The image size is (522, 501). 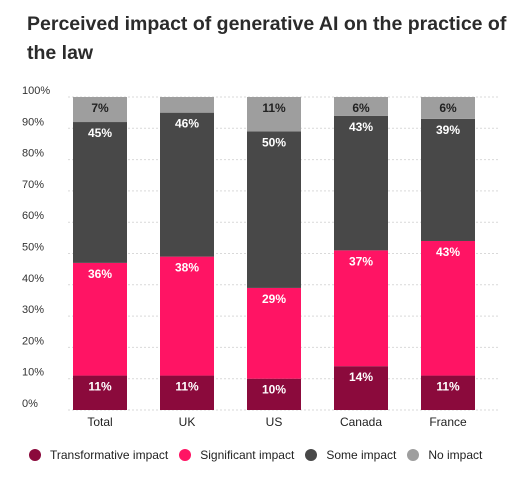 I want to click on legend-swatch-transformative, so click(x=35, y=455).